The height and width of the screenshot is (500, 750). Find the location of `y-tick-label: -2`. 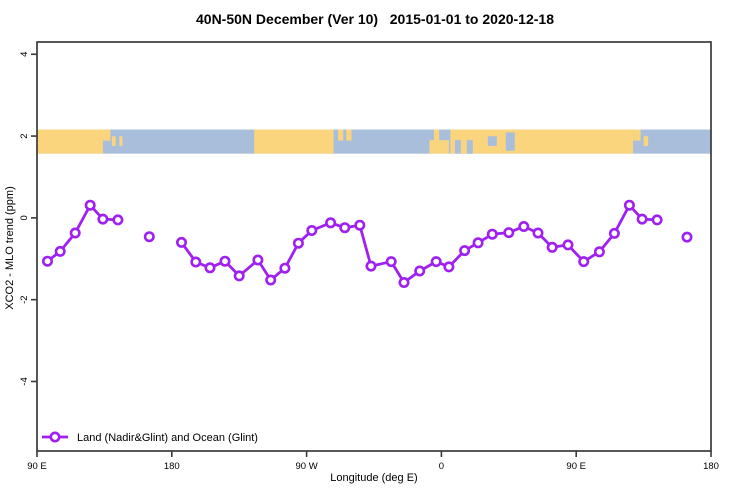

y-tick-label: -2 is located at coordinates (24, 299).